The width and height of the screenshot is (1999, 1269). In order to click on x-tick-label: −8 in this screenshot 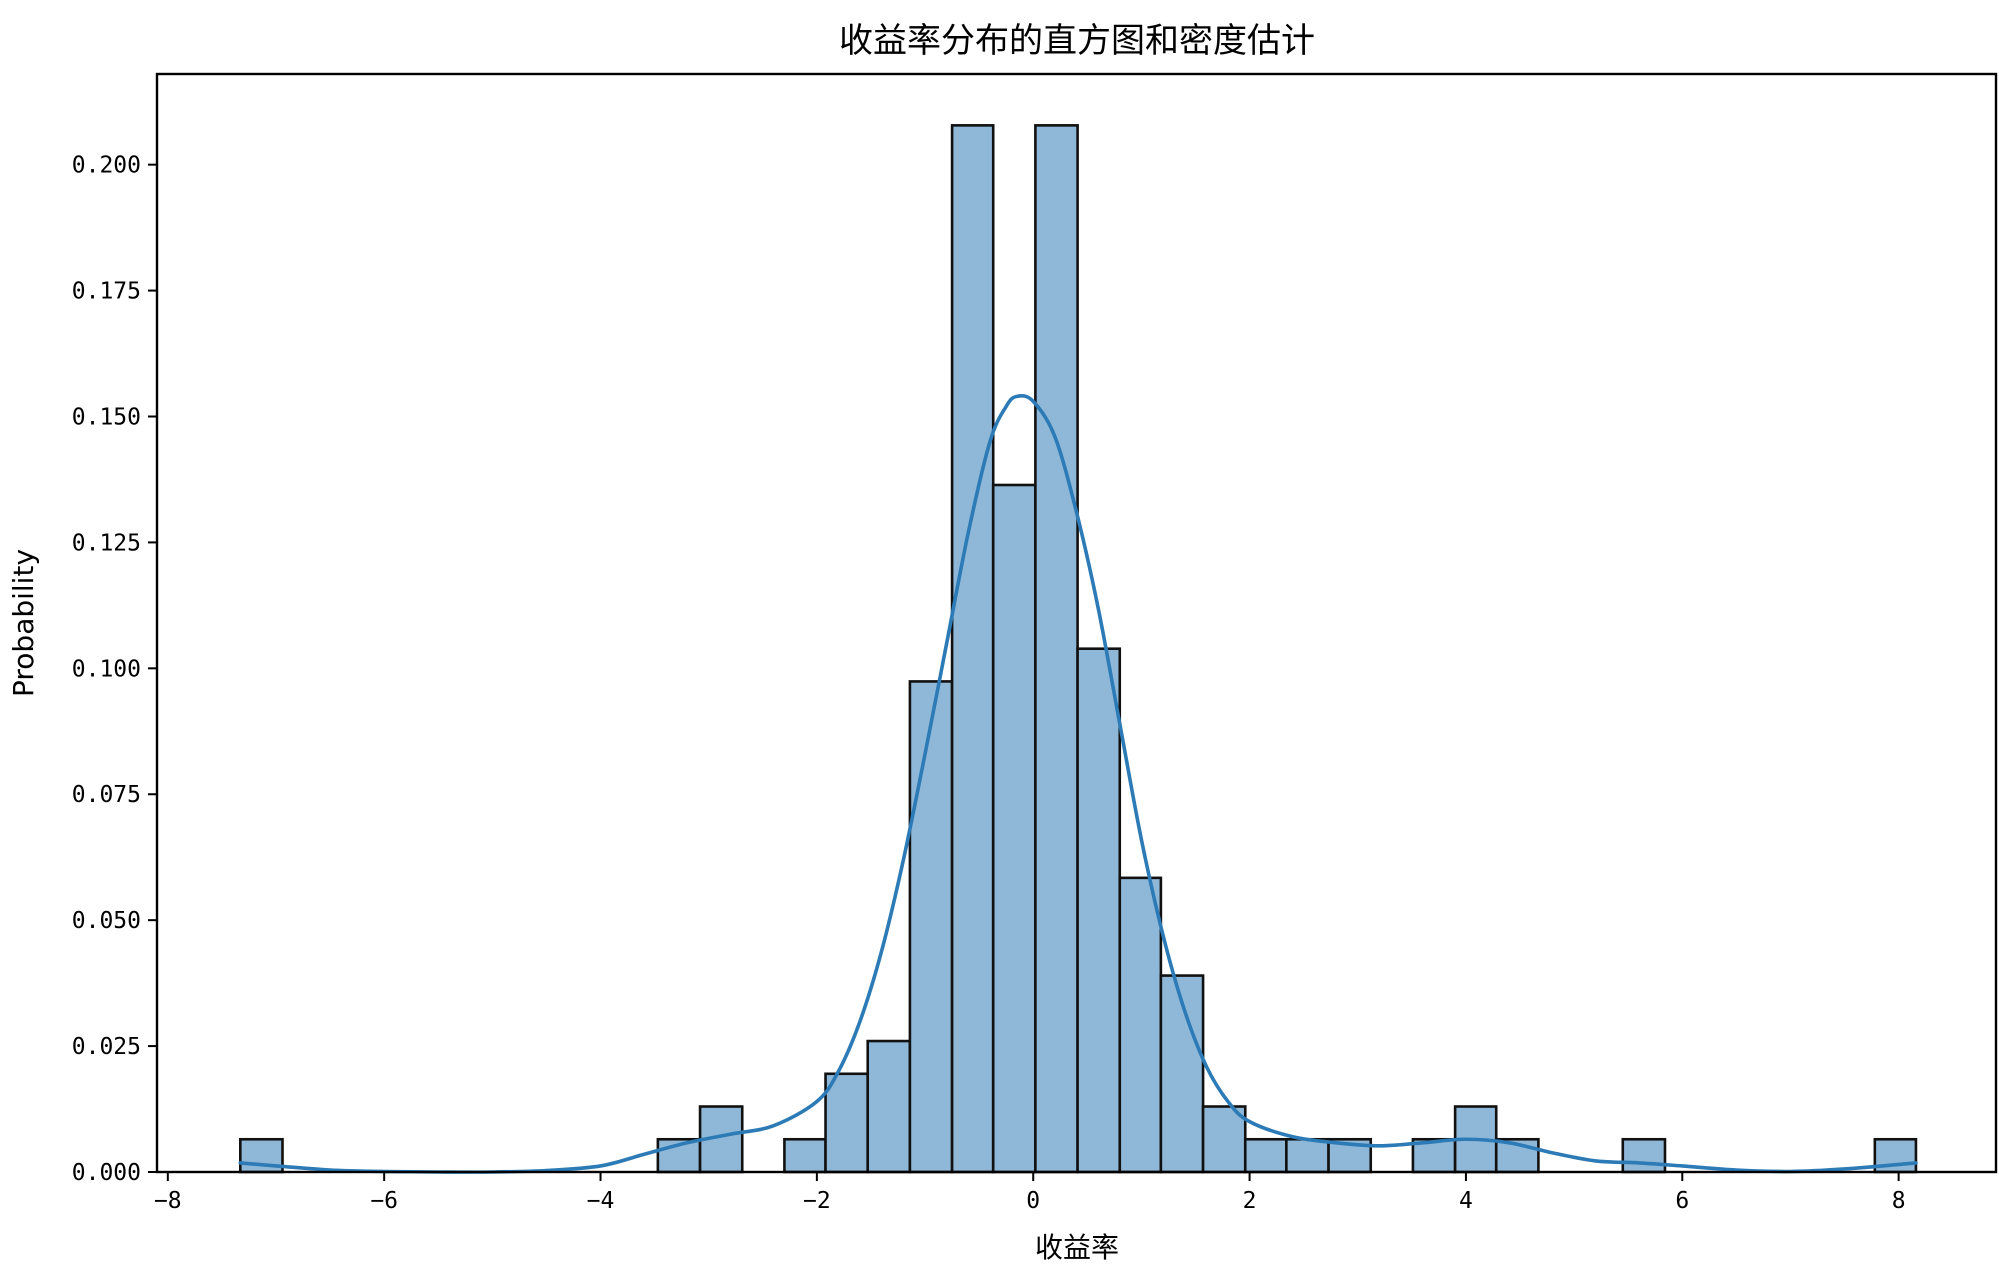, I will do `click(168, 1201)`.